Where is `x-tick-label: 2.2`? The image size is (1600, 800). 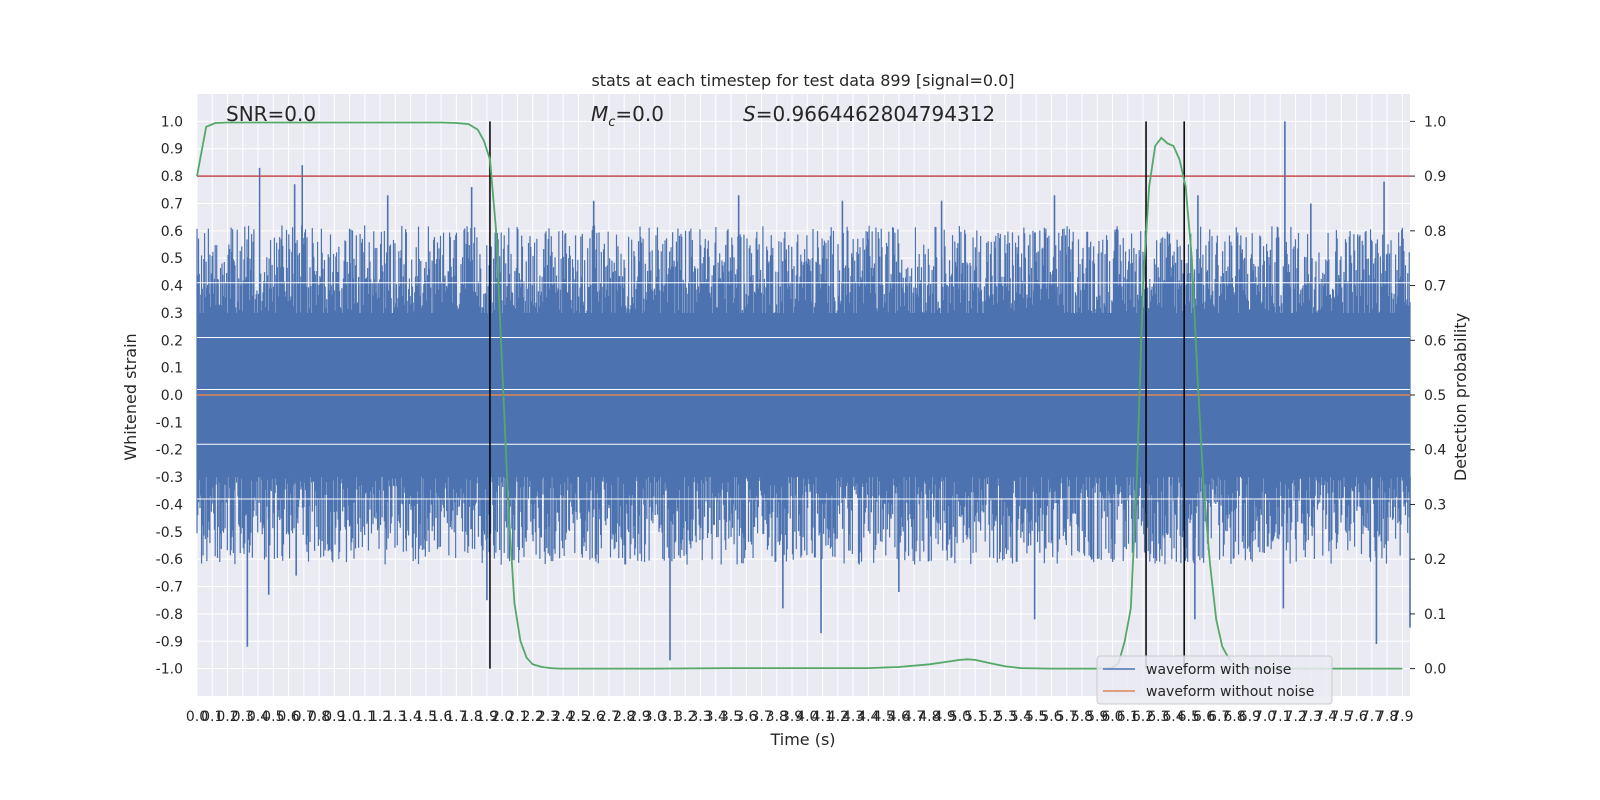 x-tick-label: 2.2 is located at coordinates (533, 717).